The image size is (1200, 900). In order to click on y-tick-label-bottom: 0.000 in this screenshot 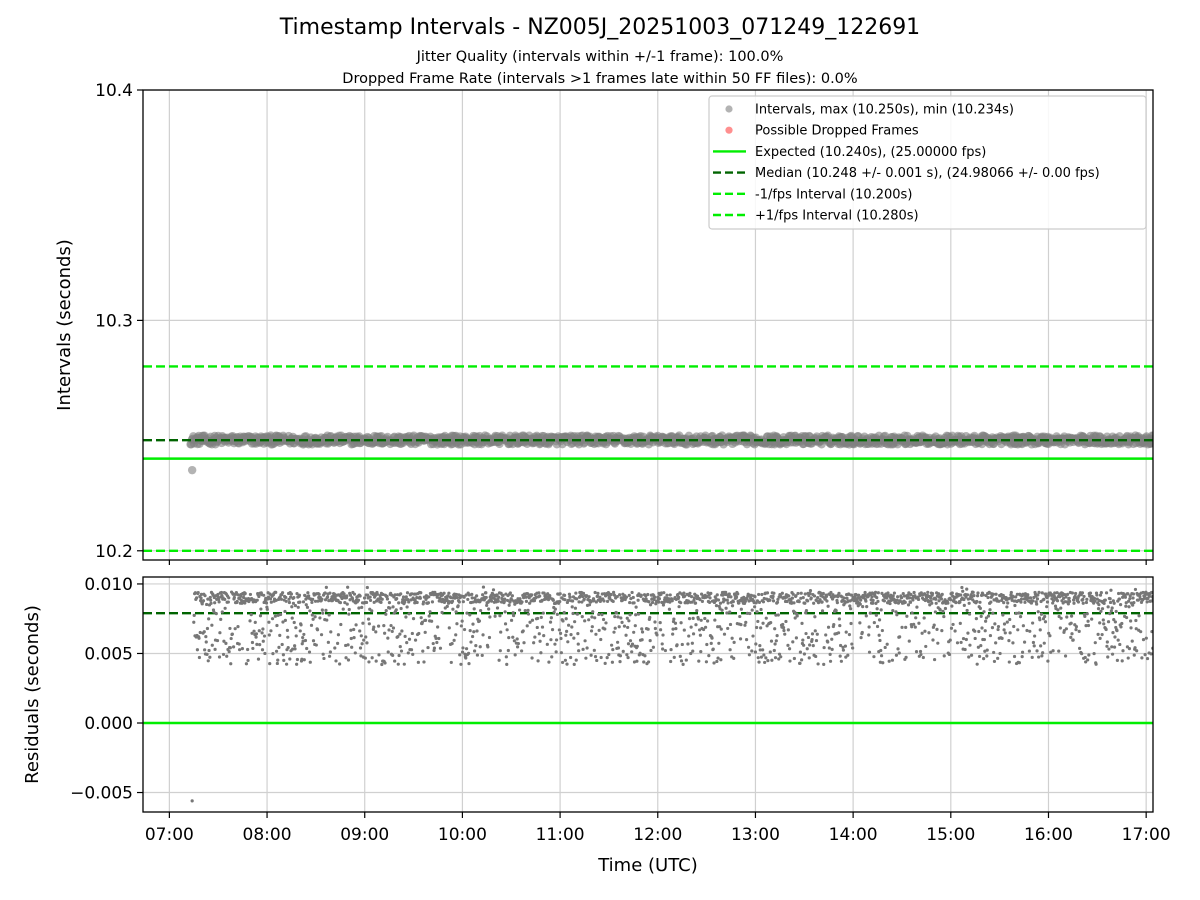, I will do `click(108, 724)`.